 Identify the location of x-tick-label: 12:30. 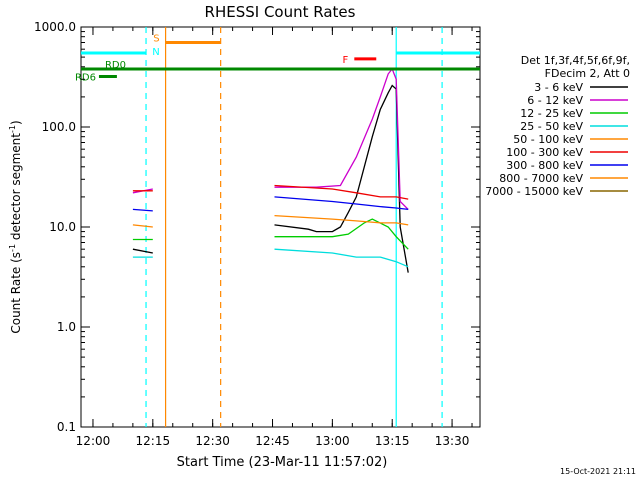
(212, 441).